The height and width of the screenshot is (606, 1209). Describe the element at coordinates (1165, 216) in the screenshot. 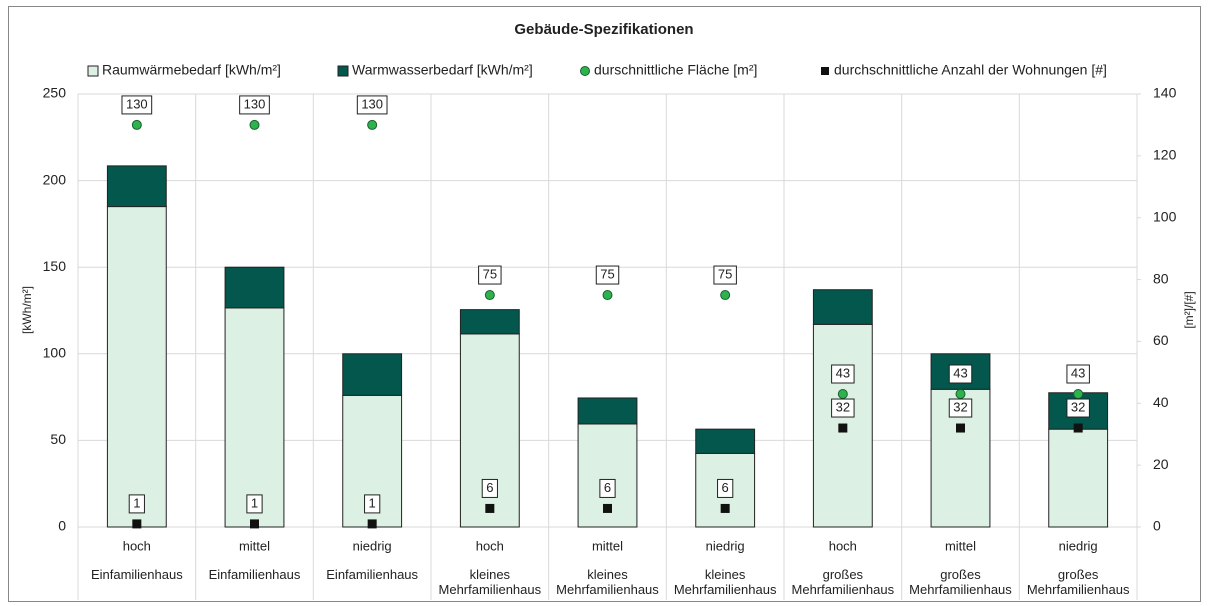

I see `y2-tick-label: 100` at that location.